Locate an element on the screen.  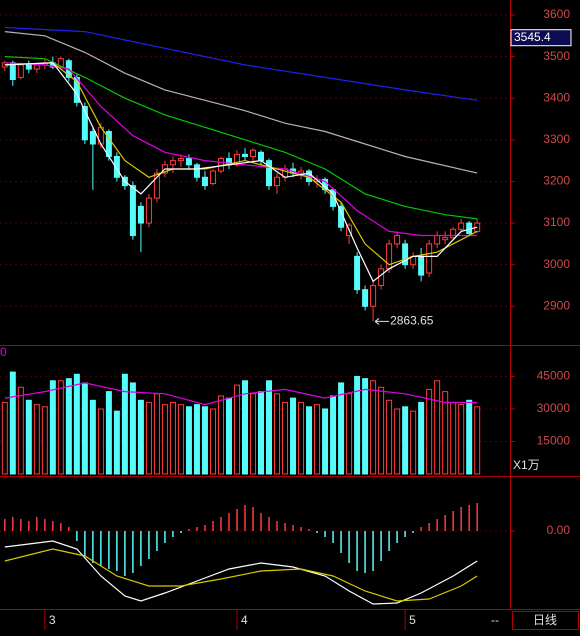
y-tick-label: 2900 is located at coordinates (556, 305).